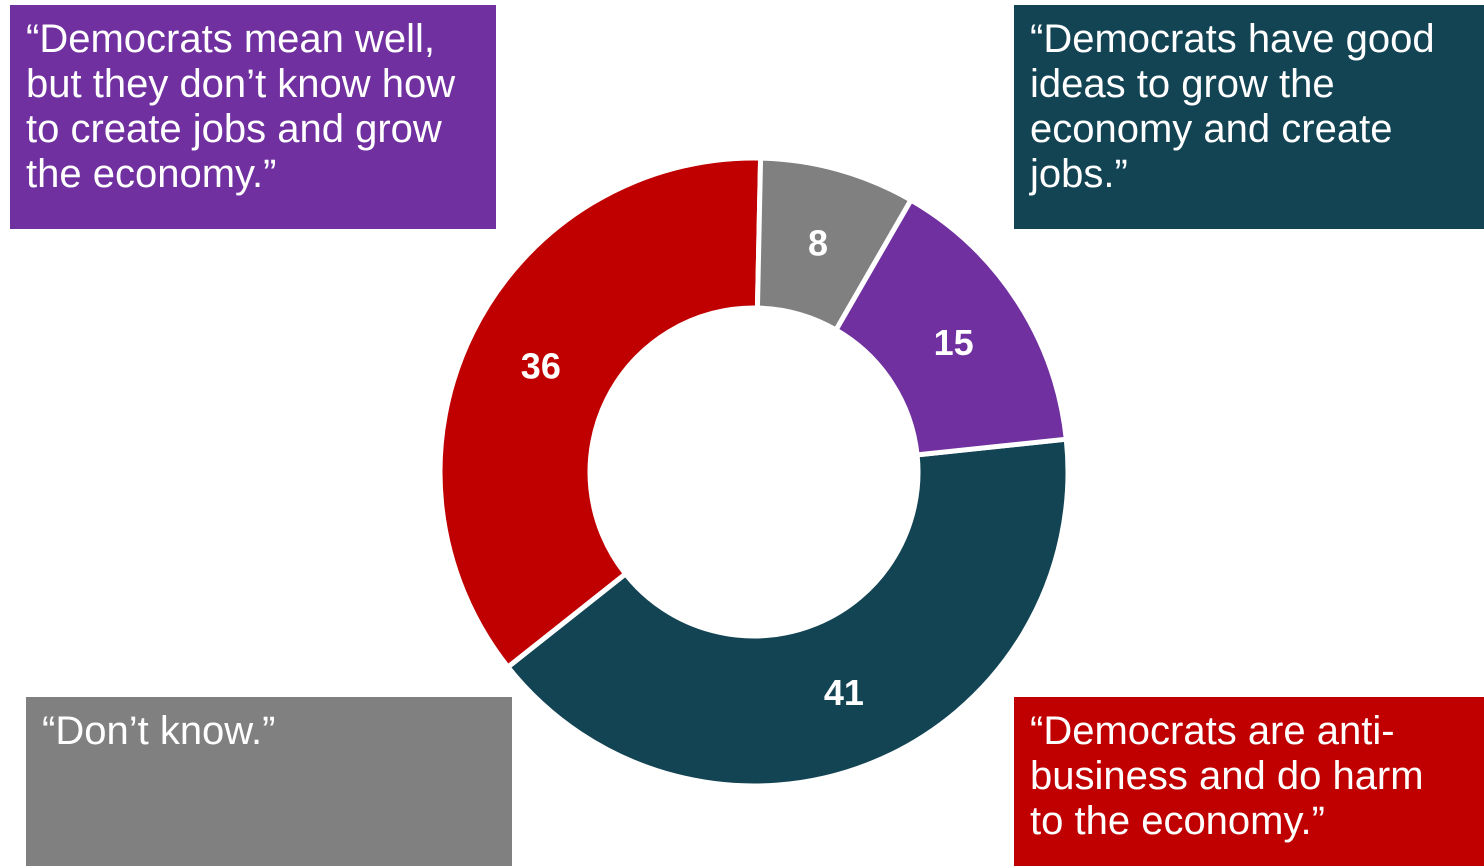 The height and width of the screenshot is (866, 1484). What do you see at coordinates (818, 242) in the screenshot?
I see `value-label-dont-know: 8` at bounding box center [818, 242].